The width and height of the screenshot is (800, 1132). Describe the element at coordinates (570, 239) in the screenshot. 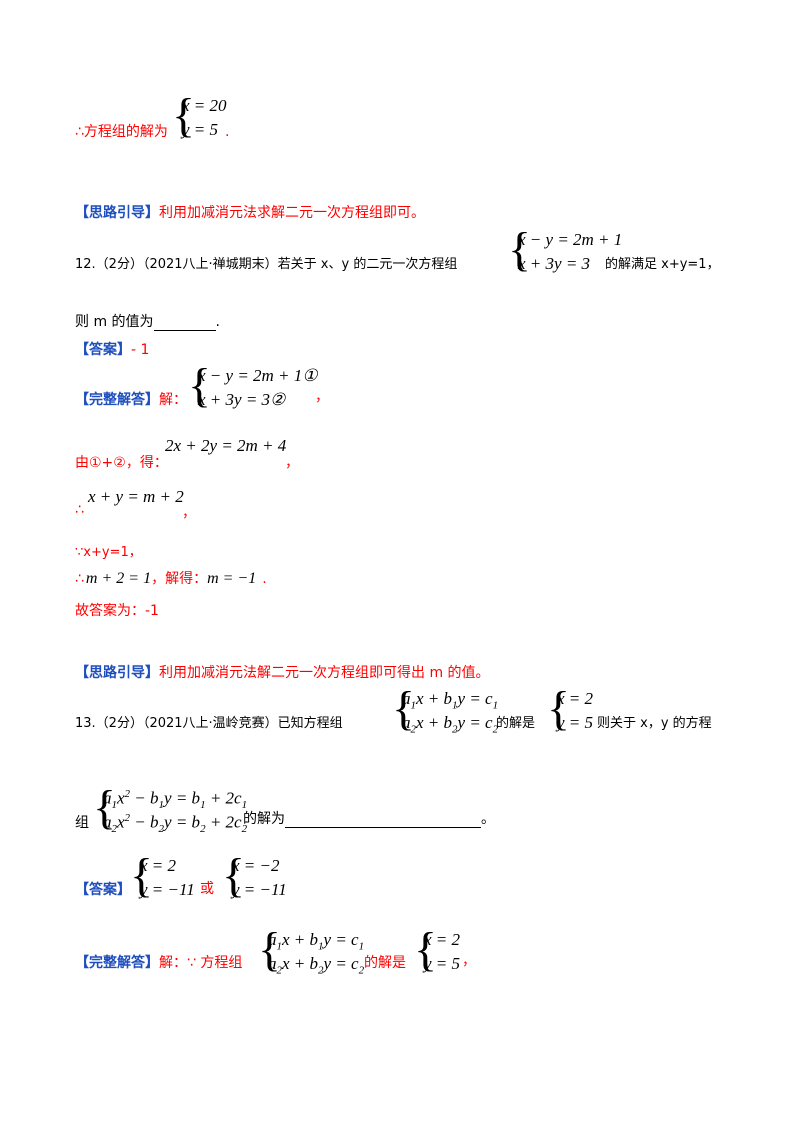

I see `equation-line: x − y = 2m + 1` at that location.